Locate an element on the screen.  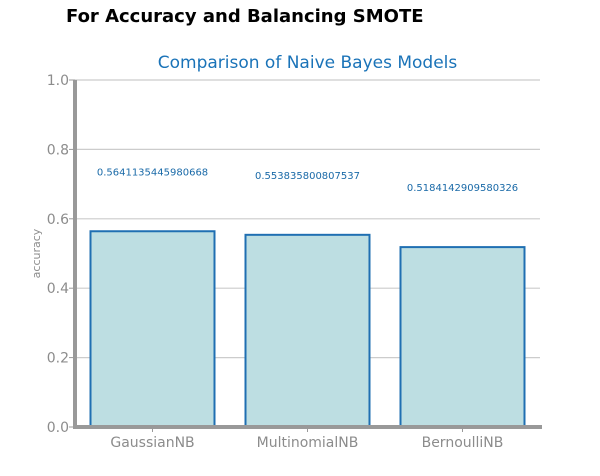
x-tick-labels: GaussianNB MultinomialNB BernoulliNB is located at coordinates (306, 439).